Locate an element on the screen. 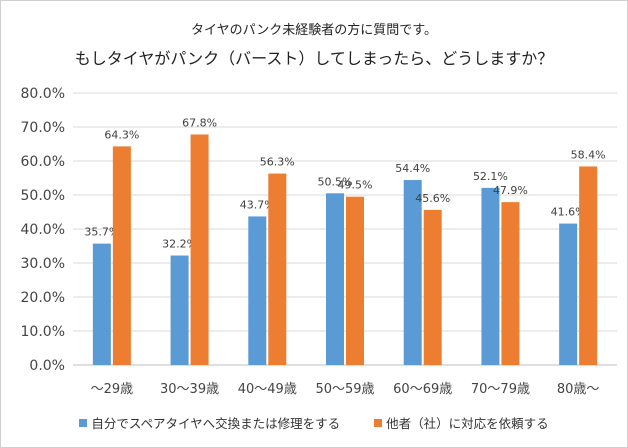  data-label: 47.9% is located at coordinates (510, 190).